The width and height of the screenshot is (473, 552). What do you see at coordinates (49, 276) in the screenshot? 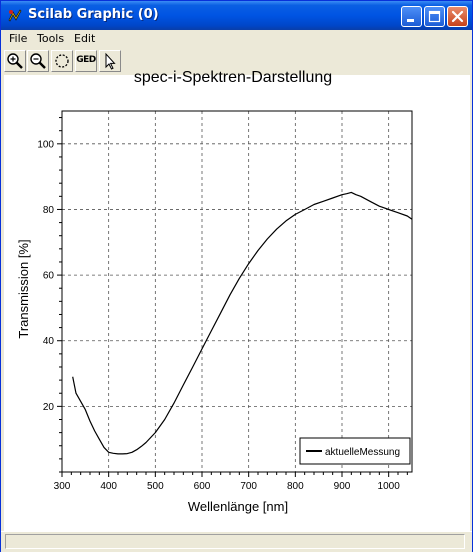
I see `y-tick-label: 60` at bounding box center [49, 276].